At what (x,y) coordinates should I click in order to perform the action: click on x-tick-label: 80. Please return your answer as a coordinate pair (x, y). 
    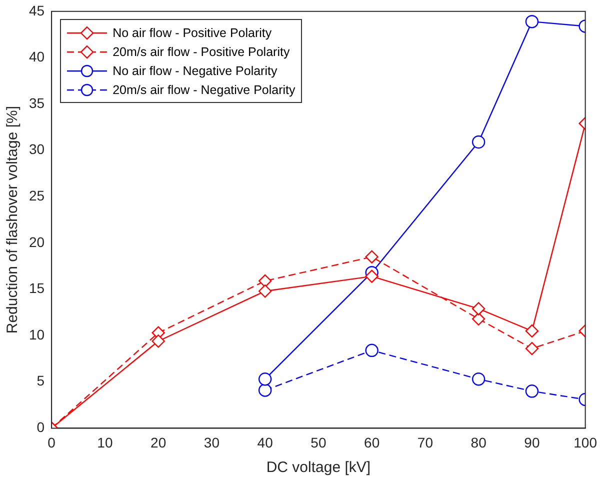
    Looking at the image, I should click on (478, 442).